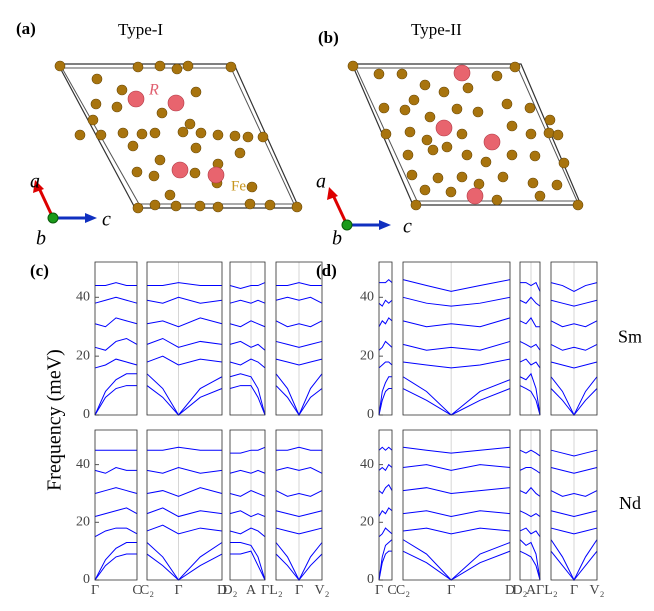 This screenshot has width=654, height=611. Describe the element at coordinates (46, 203) in the screenshot. I see `axis-arrow` at that location.